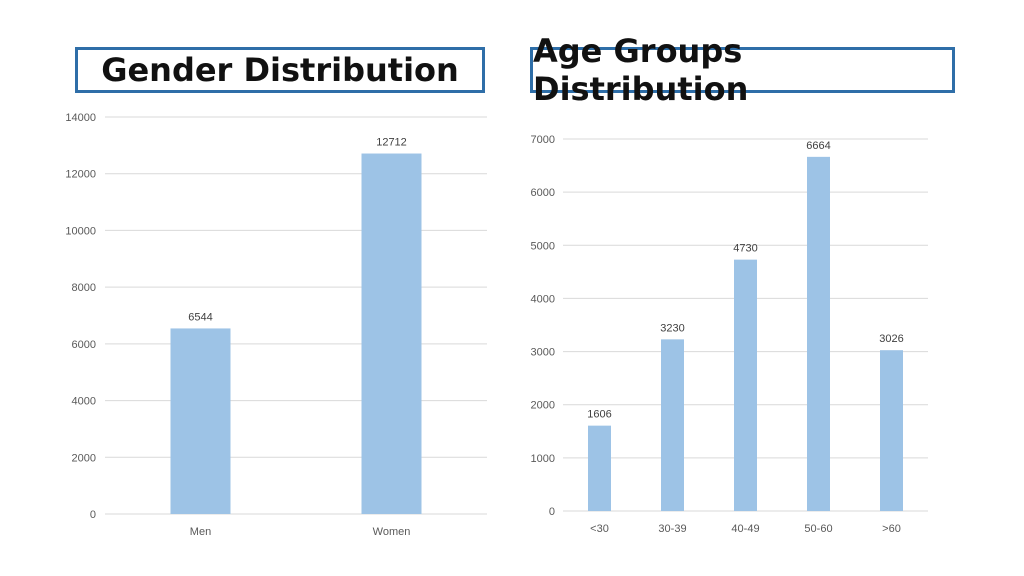 This screenshot has width=1024, height=576. Describe the element at coordinates (391, 143) in the screenshot. I see `gender-data-label: 12712` at that location.